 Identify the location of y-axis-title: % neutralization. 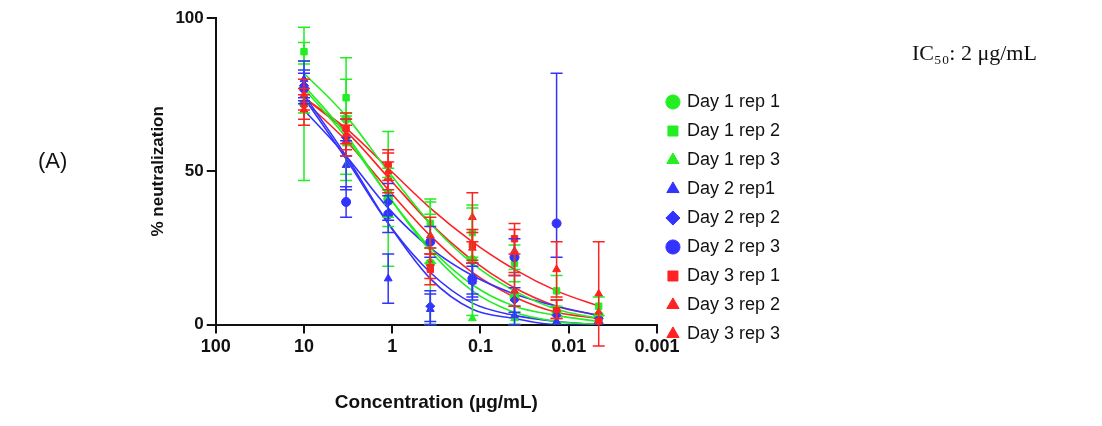
(157, 171).